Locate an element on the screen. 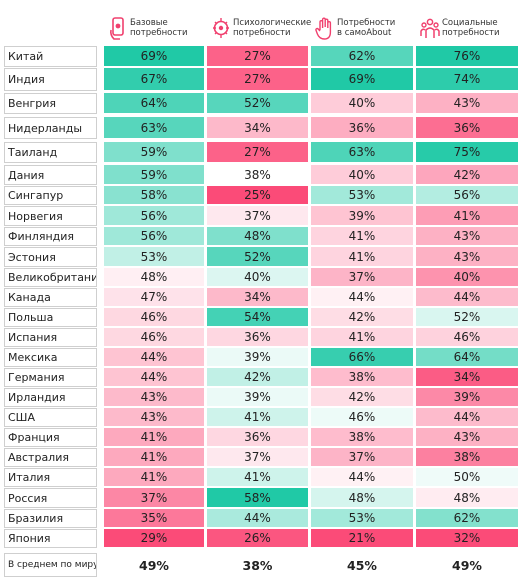  value-cell: 75% is located at coordinates (467, 152).